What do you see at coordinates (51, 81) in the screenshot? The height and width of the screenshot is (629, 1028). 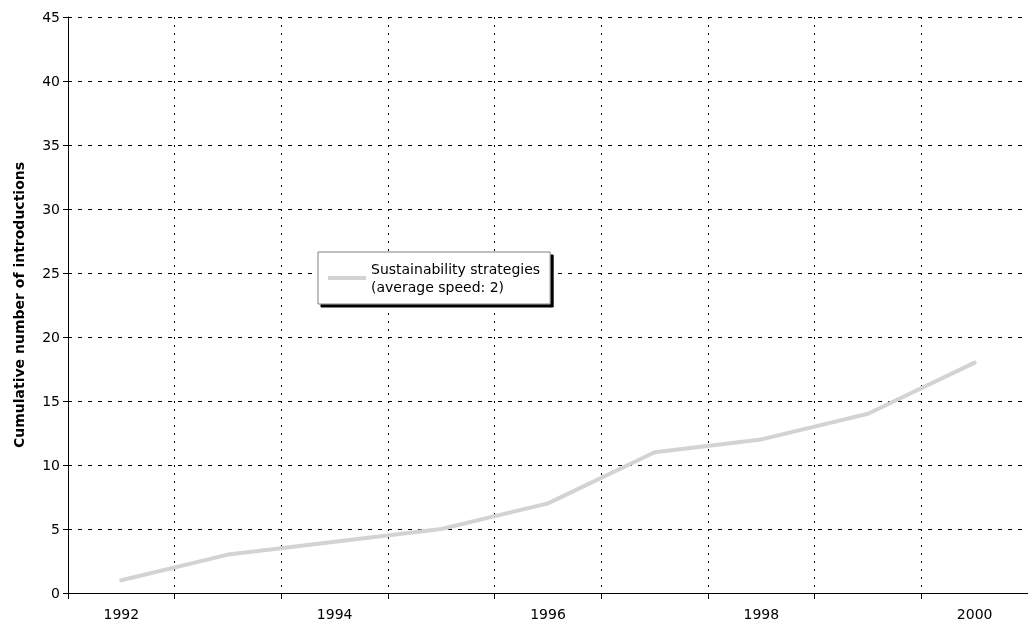 I see `y-tick-label: 40` at bounding box center [51, 81].